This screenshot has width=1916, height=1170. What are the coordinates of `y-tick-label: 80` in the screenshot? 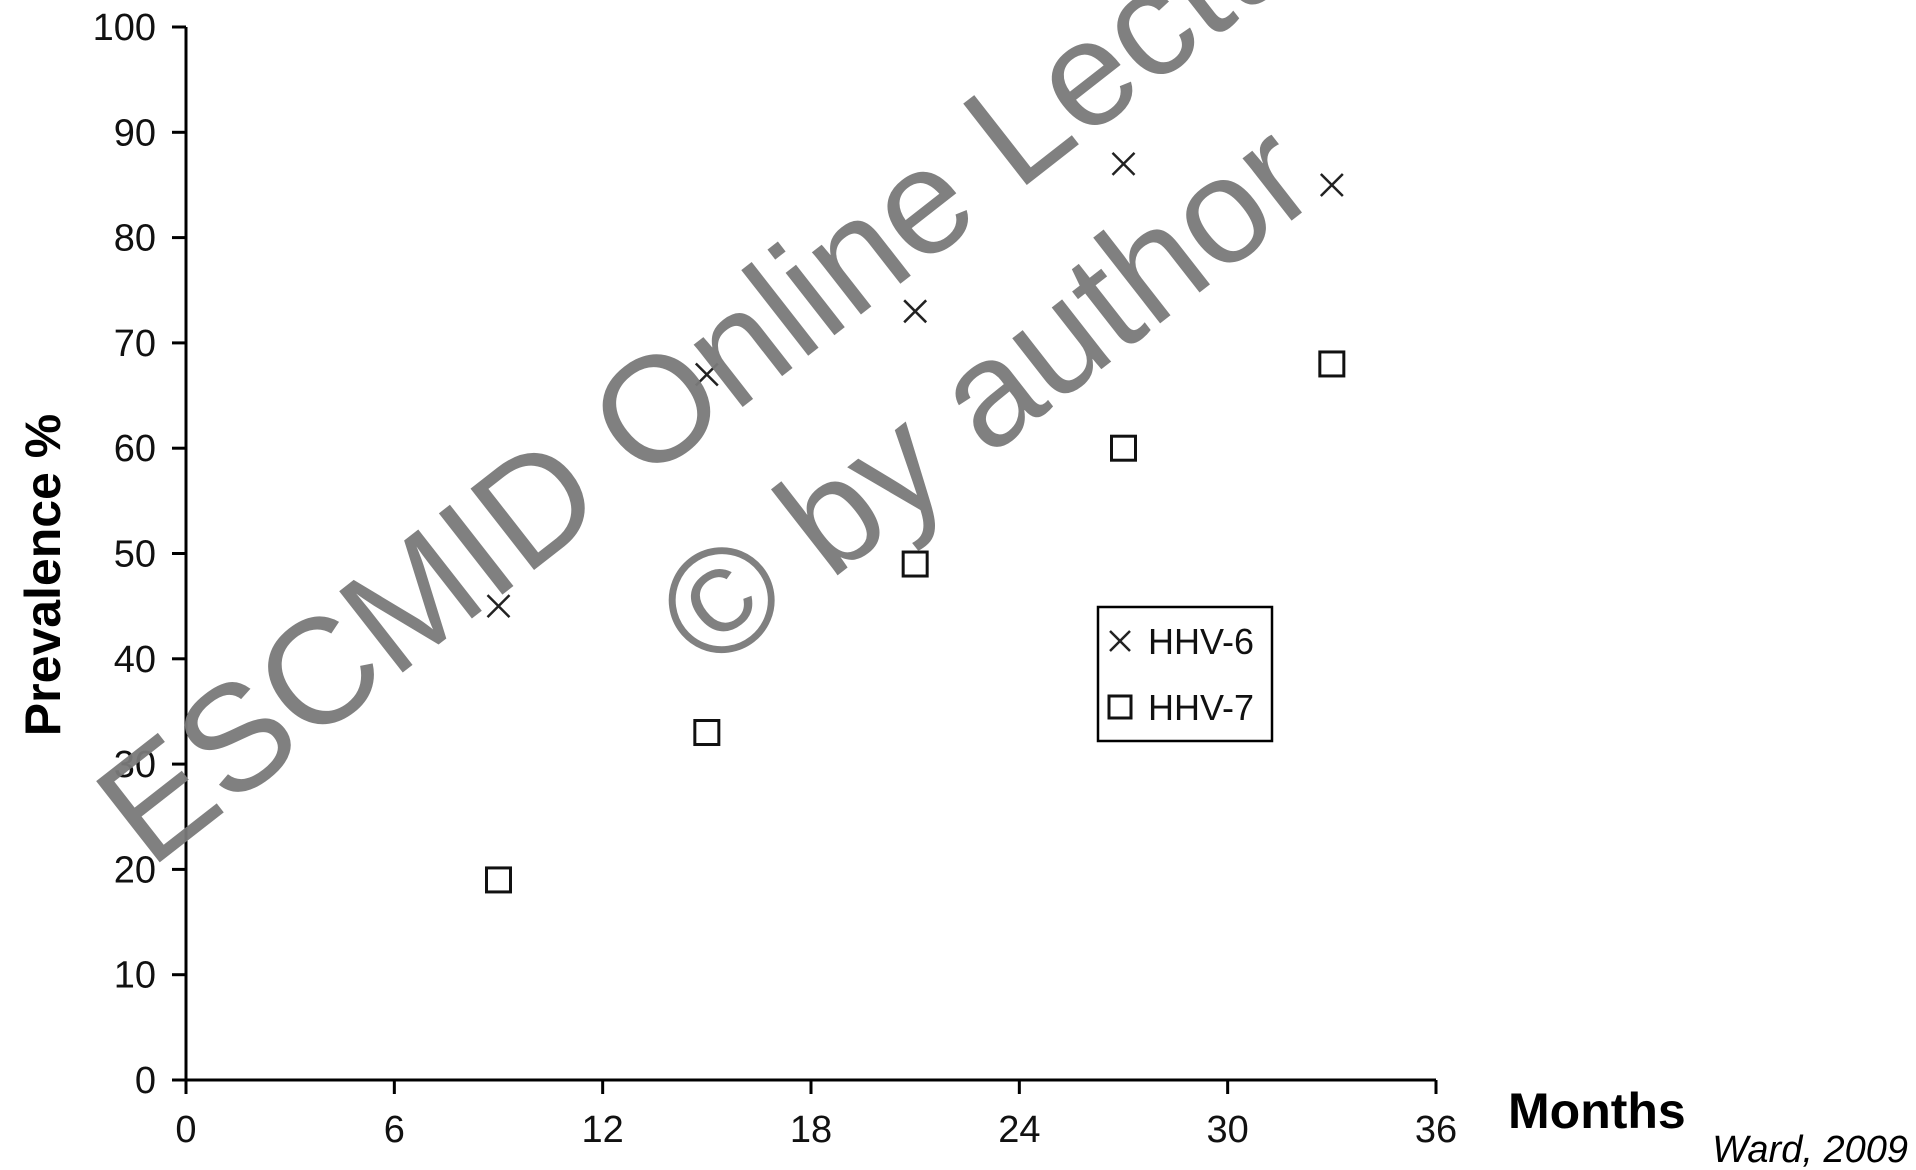 It's located at (135, 239).